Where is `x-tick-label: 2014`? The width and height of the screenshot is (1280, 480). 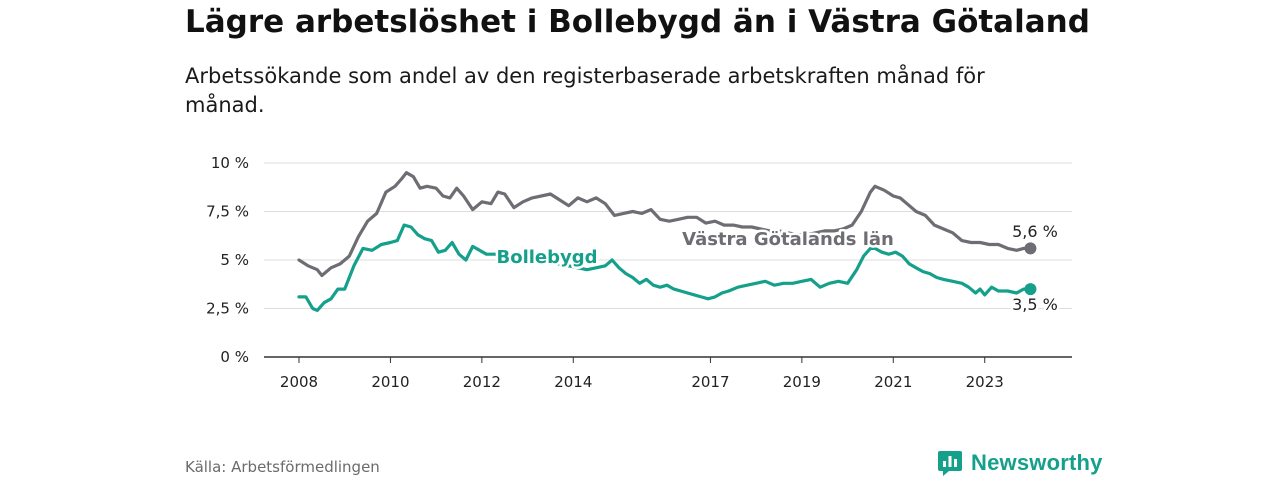
x-tick-label: 2014 is located at coordinates (573, 382).